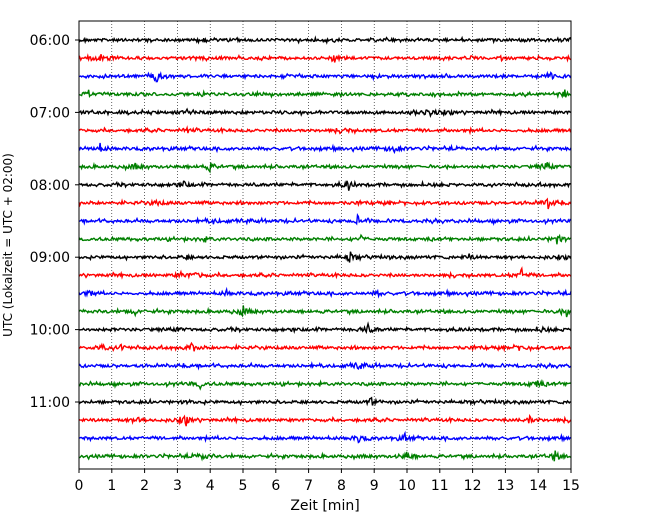  Describe the element at coordinates (210, 486) in the screenshot. I see `x-tick-label: 4` at that location.